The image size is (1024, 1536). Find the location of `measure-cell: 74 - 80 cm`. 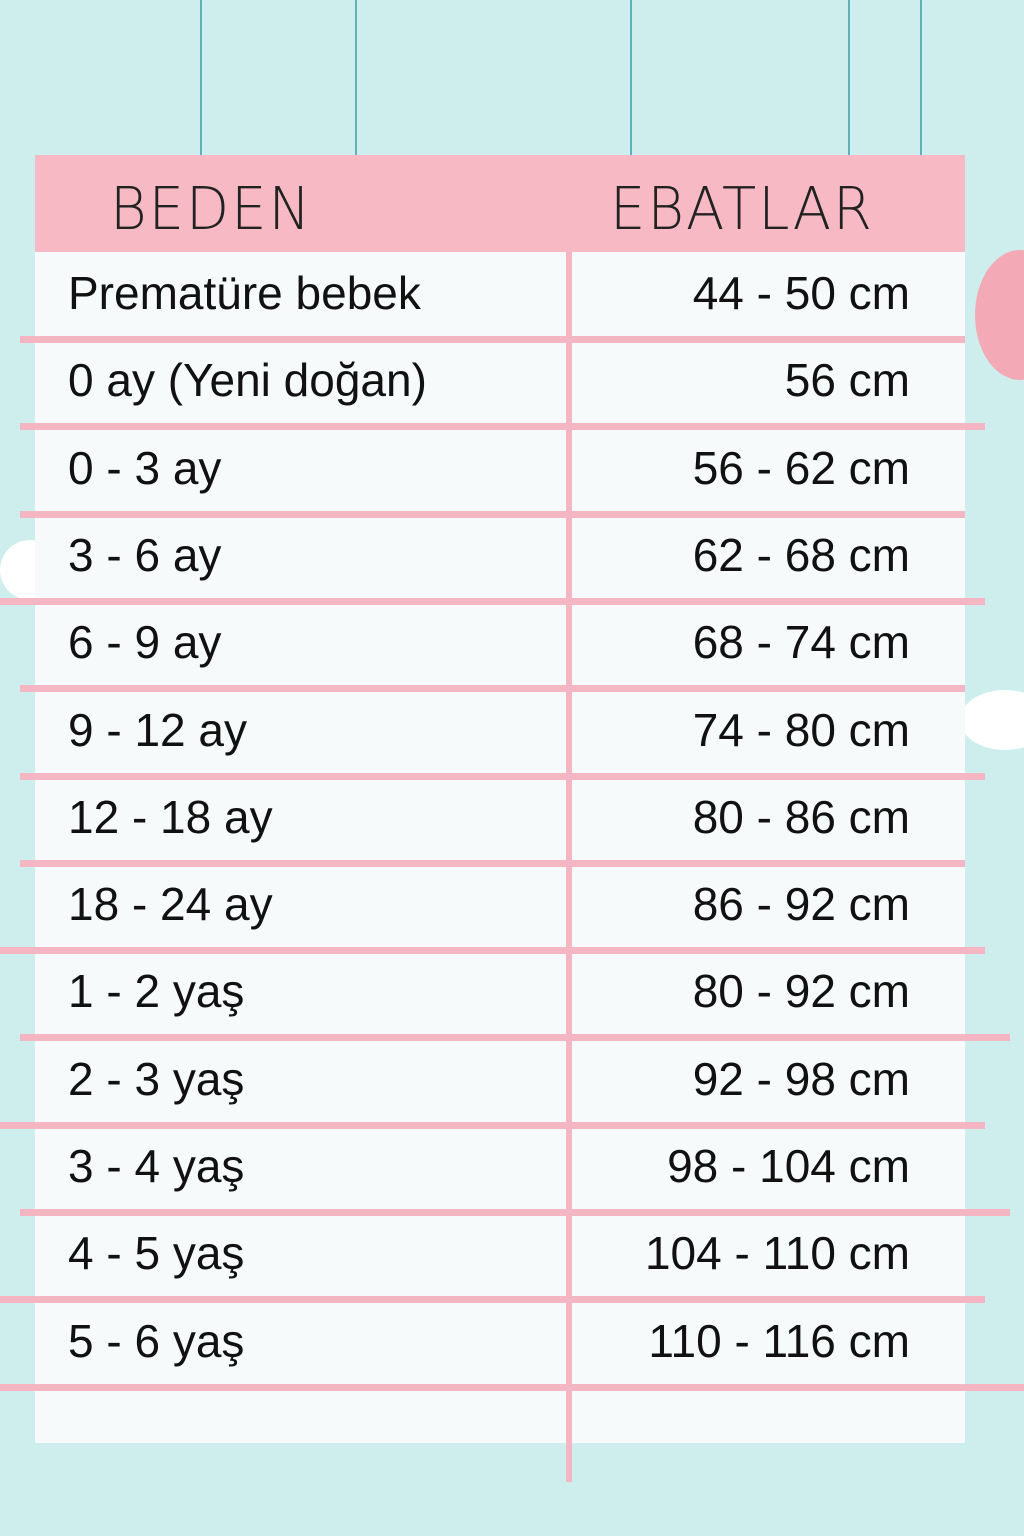

measure-cell: 74 - 80 cm is located at coordinates (801, 729).